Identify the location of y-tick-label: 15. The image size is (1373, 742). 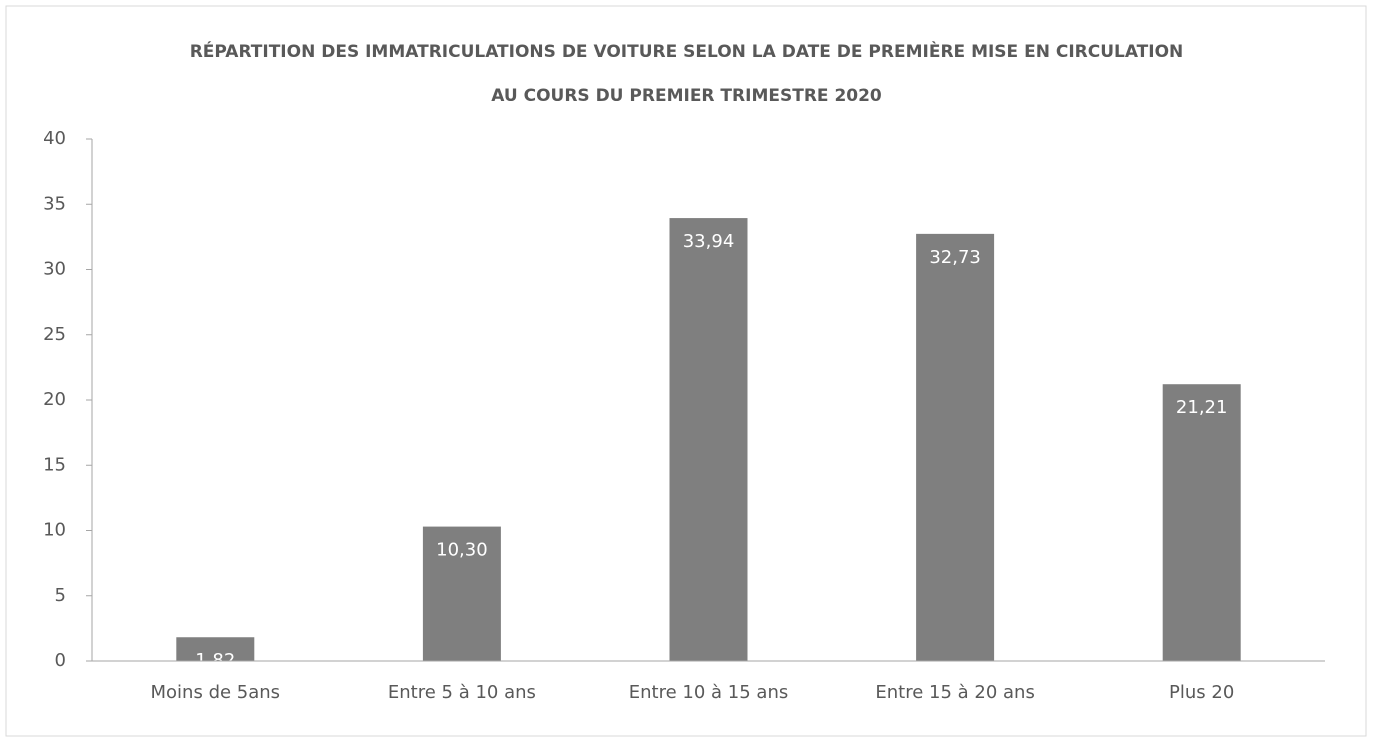
(54, 464).